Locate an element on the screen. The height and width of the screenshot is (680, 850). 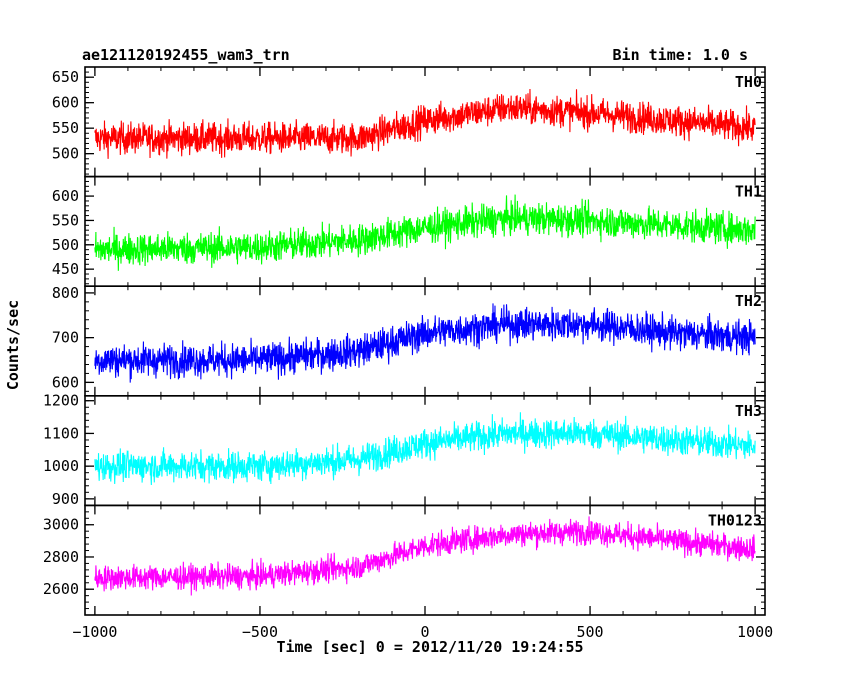
y-tick-label: 1100 is located at coordinates (61, 433).